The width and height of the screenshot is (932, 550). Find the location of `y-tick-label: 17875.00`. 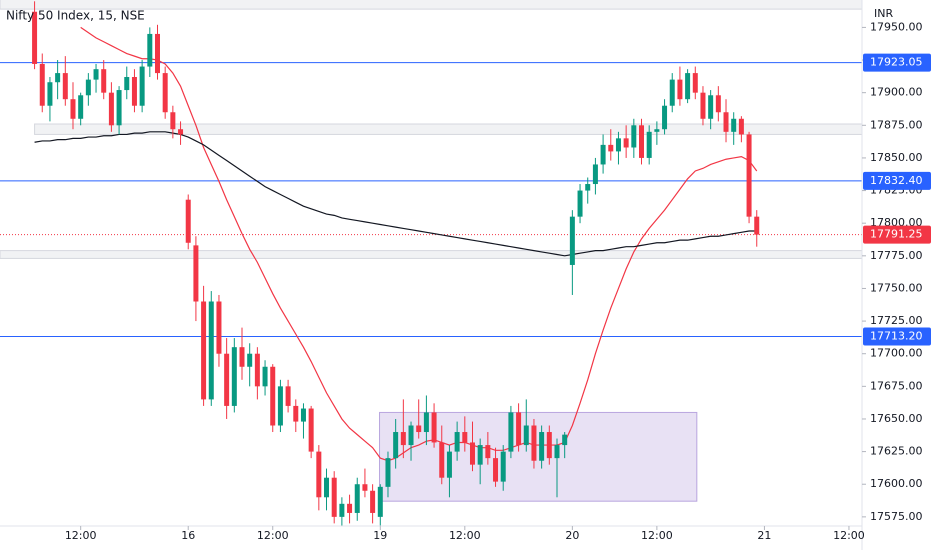

y-tick-label: 17875.00 is located at coordinates (896, 124).